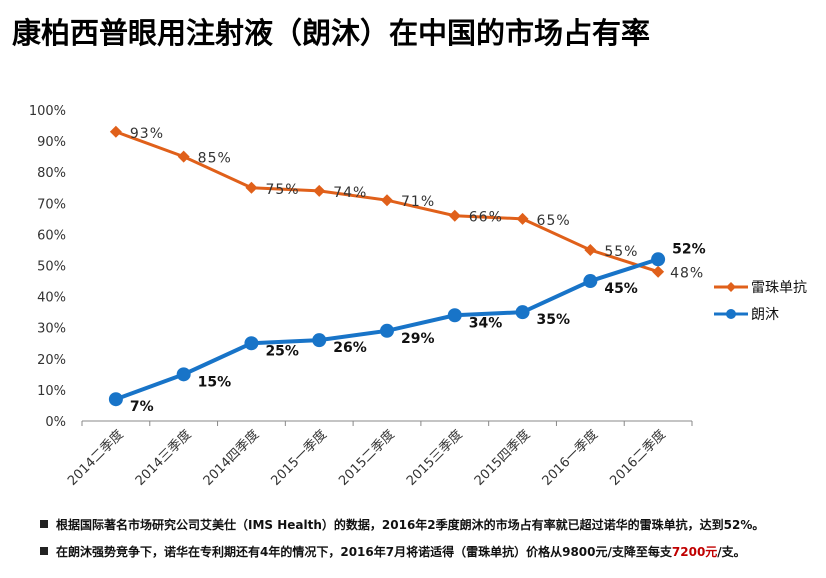 The width and height of the screenshot is (826, 578). What do you see at coordinates (418, 339) in the screenshot?
I see `data-label: 29%` at bounding box center [418, 339].